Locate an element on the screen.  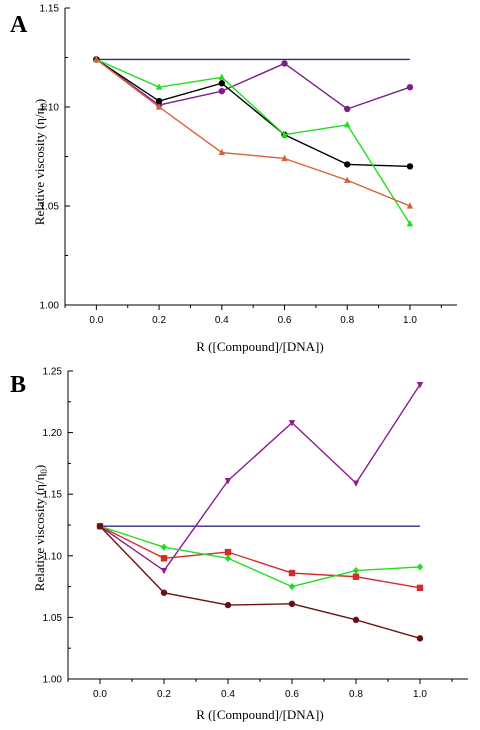
y-axis-title-a-main: Relative viscosity (η/η is located at coordinates (39, 166).